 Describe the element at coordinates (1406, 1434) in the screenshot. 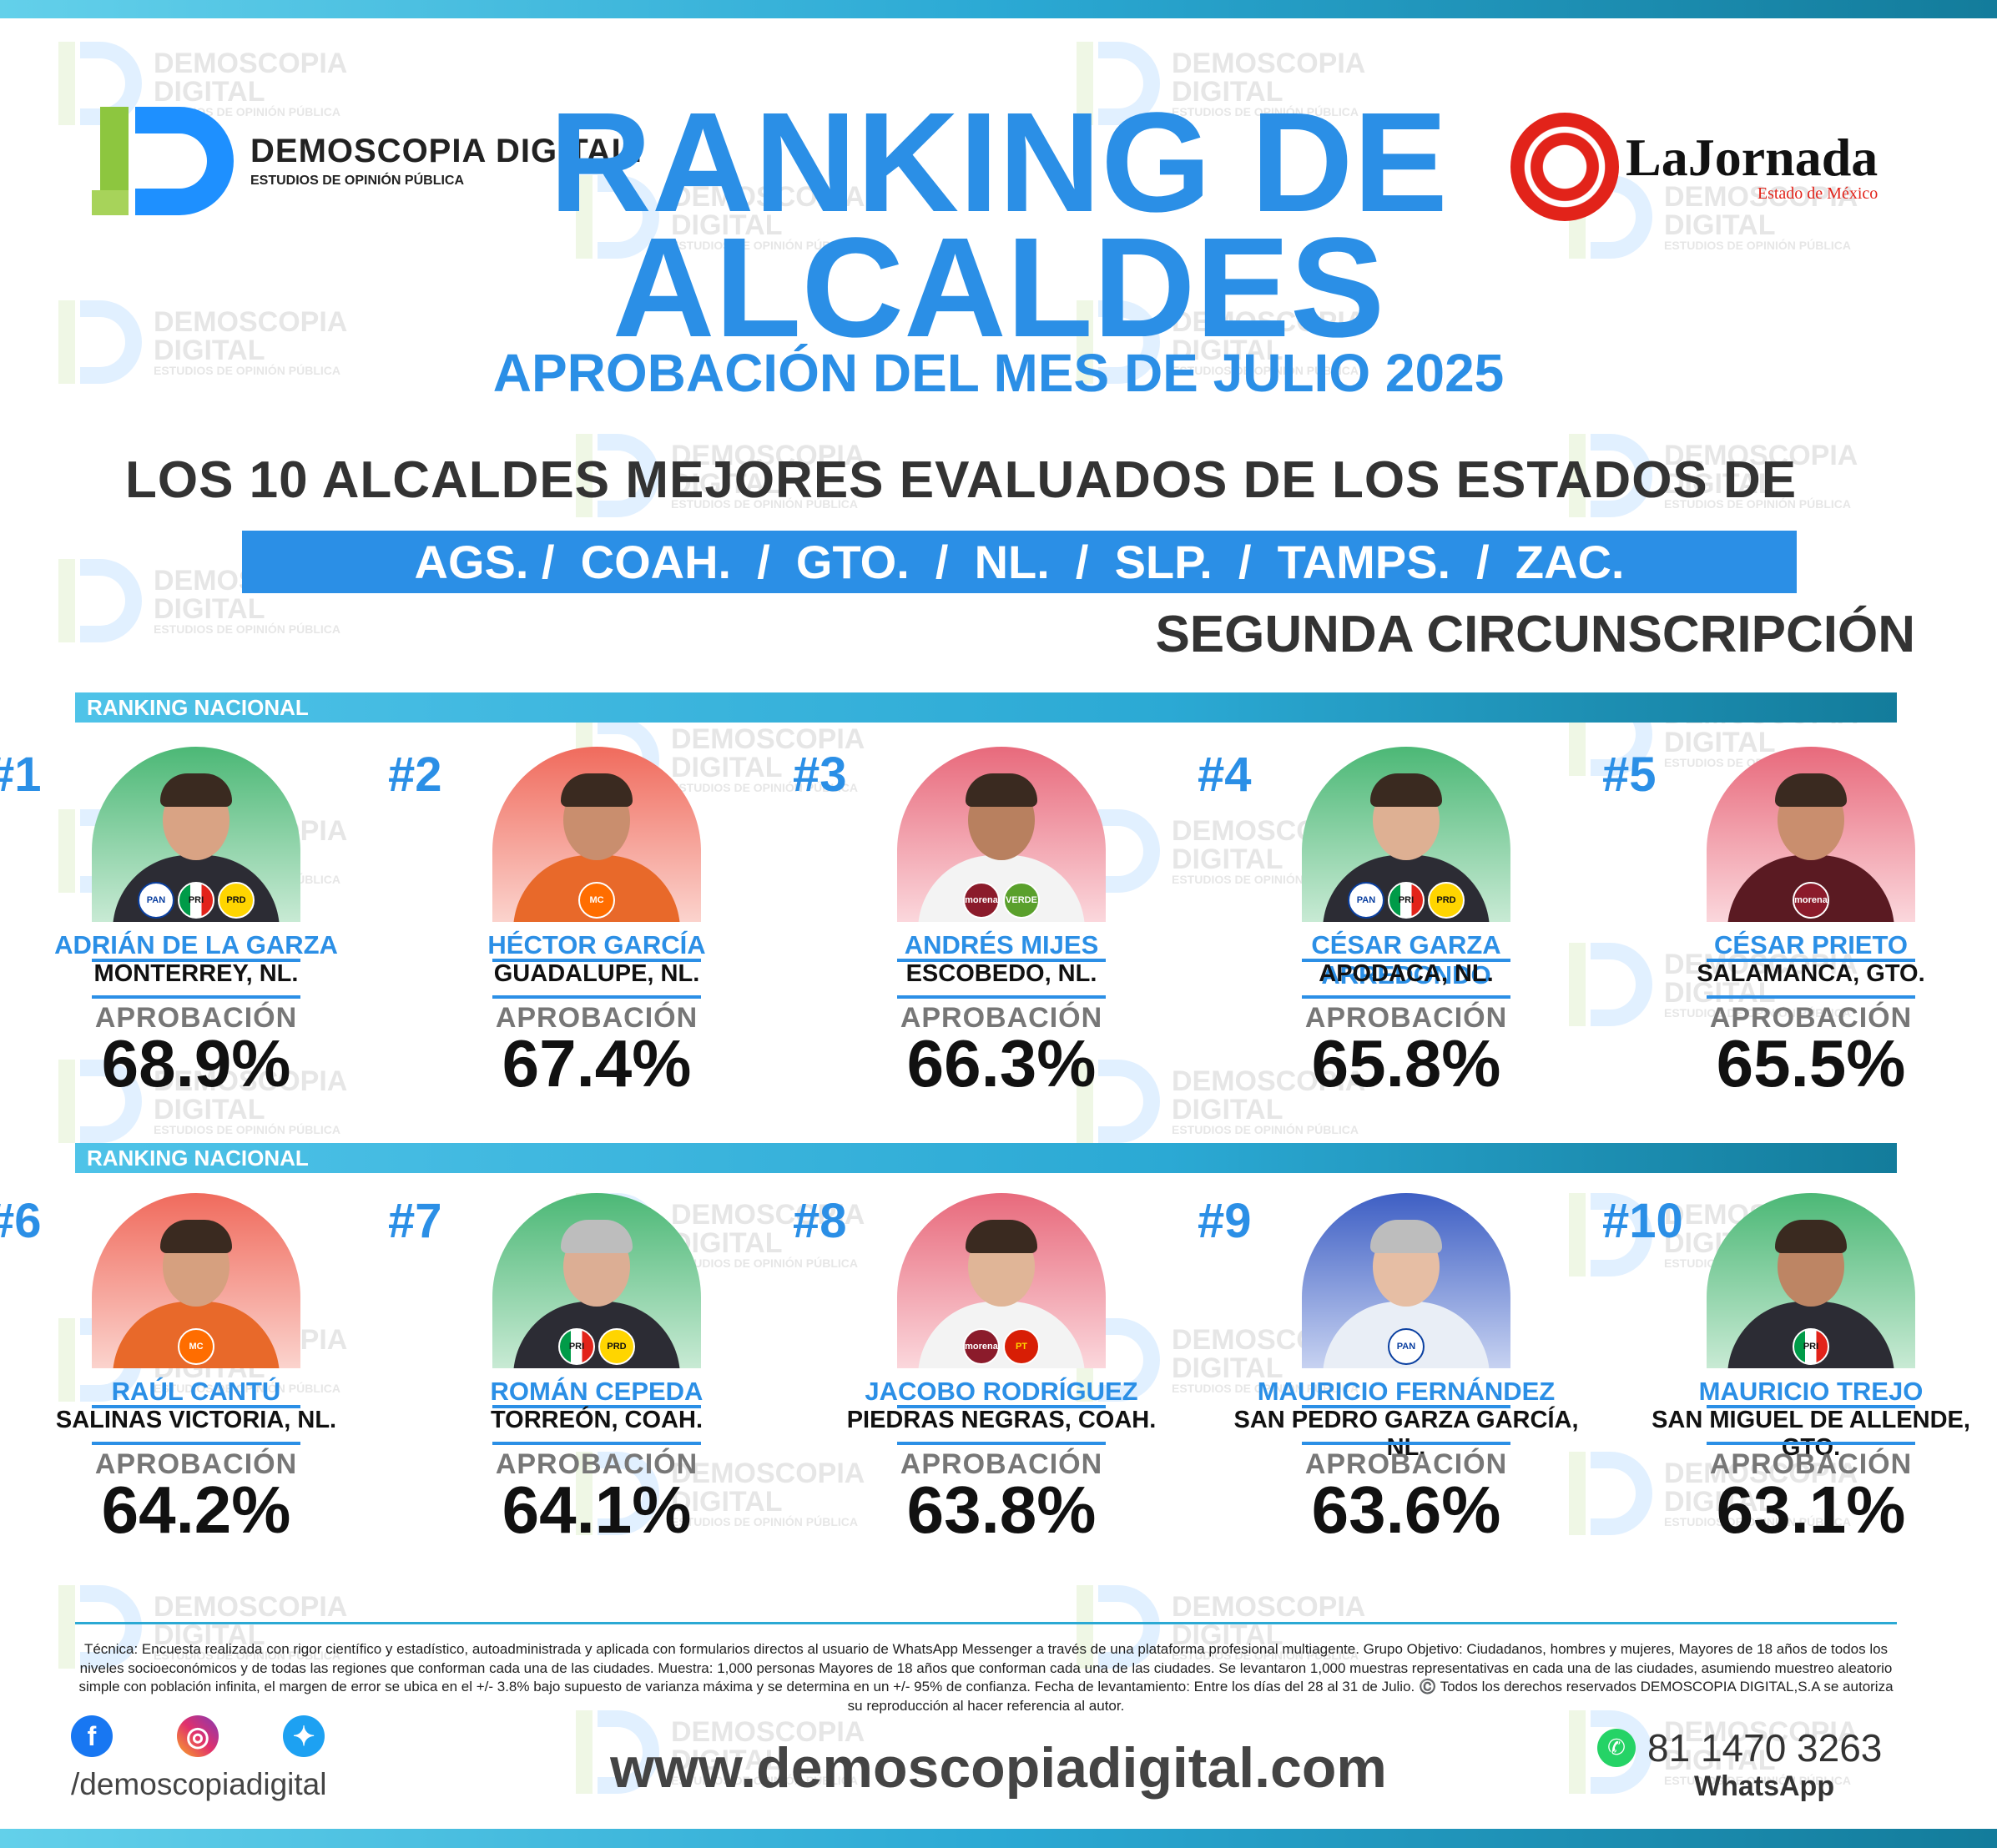

I see `mayor-city: SAN PEDRO GARZA GARCÍA, NL.` at that location.